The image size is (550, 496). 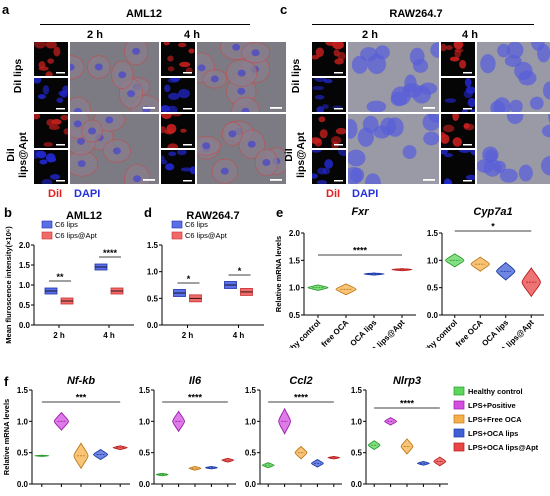 I want to click on chart-f1-ytick-label: 1.5, so click(x=23, y=390).